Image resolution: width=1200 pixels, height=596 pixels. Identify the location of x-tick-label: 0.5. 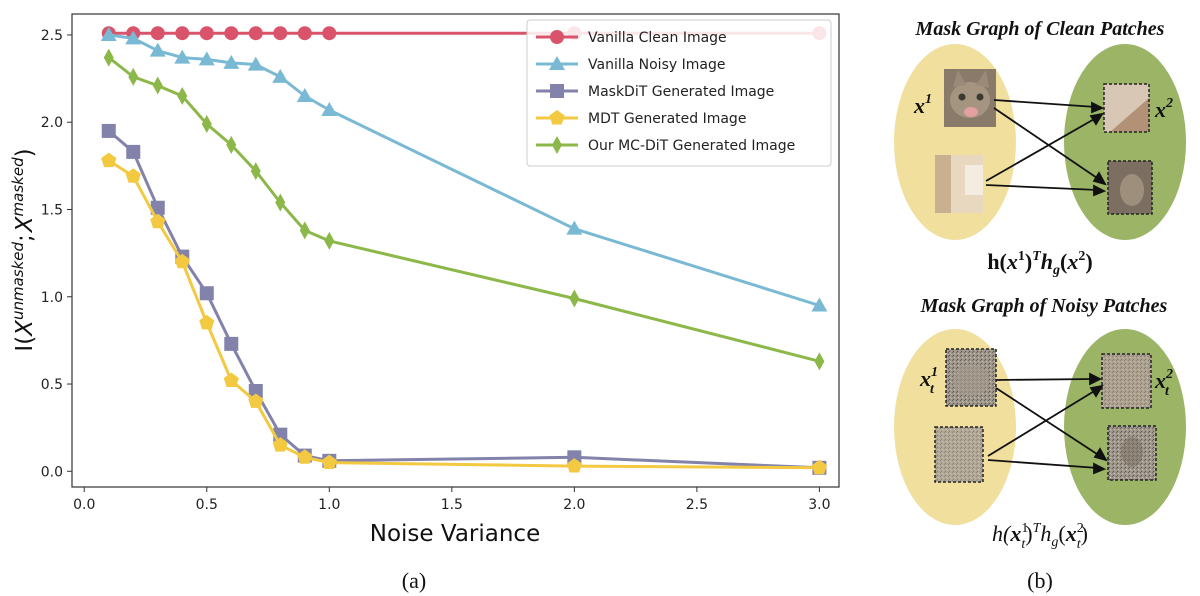
(207, 505).